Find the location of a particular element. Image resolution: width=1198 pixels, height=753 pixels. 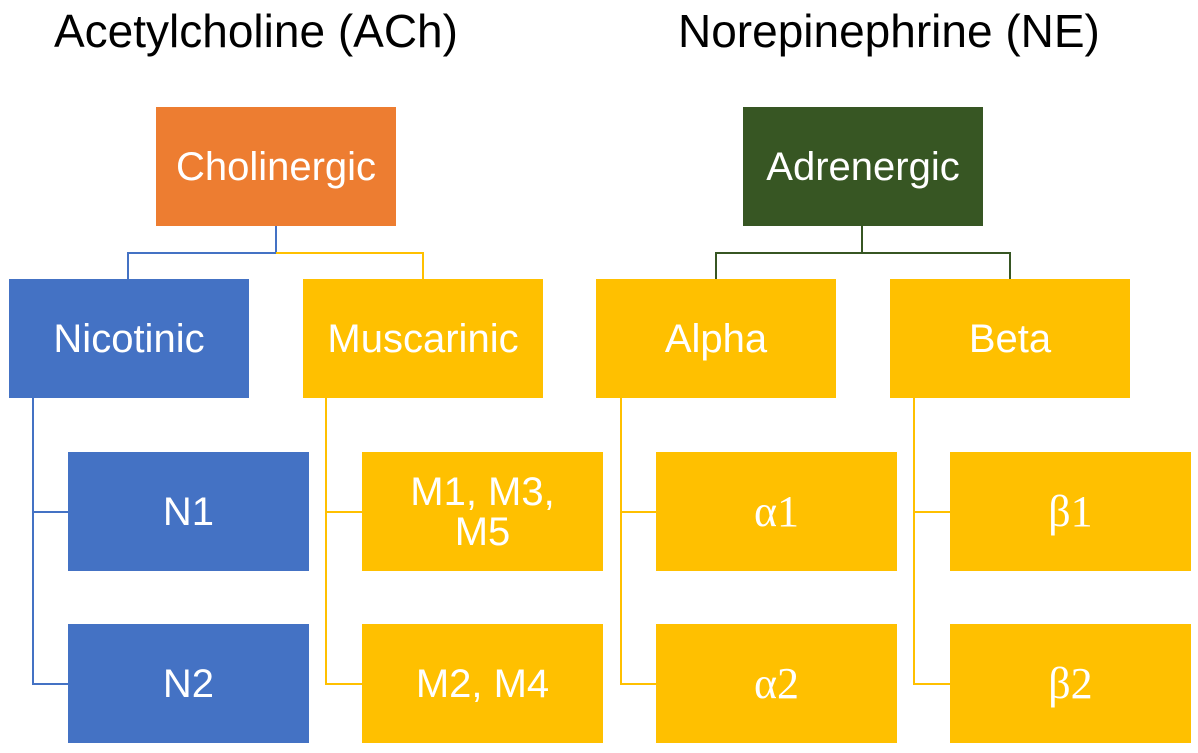

alpha-label: Alpha is located at coordinates (716, 338).